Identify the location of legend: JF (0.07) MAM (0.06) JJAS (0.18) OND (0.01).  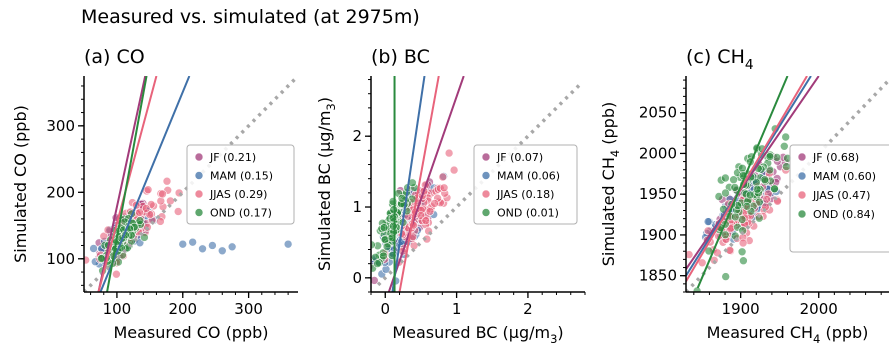
(525, 184).